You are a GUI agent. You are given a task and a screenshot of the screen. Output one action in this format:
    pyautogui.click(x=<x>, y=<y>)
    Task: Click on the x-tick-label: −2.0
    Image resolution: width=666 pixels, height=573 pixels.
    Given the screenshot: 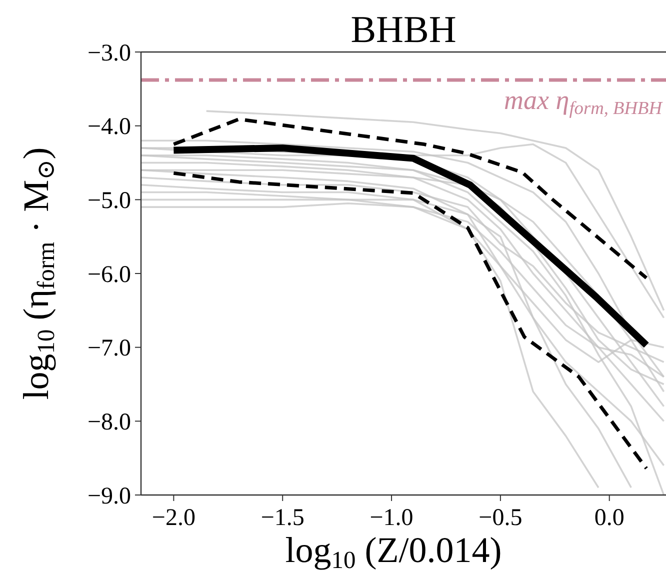 What is the action you would take?
    pyautogui.click(x=174, y=518)
    